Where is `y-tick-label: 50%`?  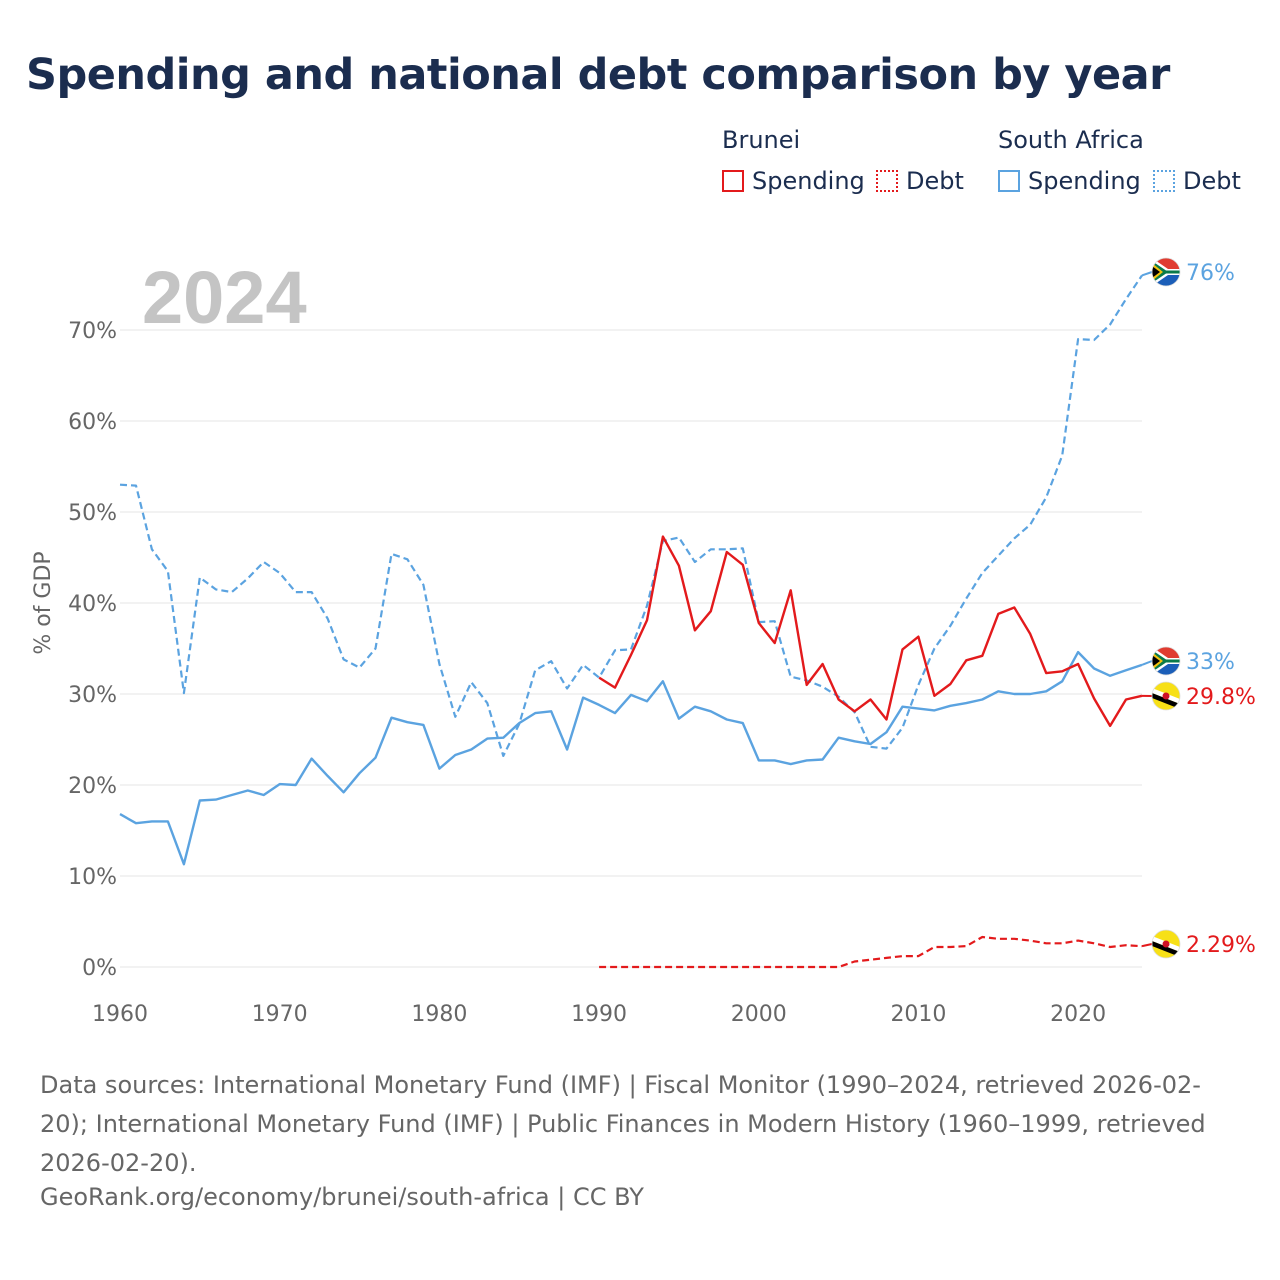
y-tick-label: 50% is located at coordinates (92, 513).